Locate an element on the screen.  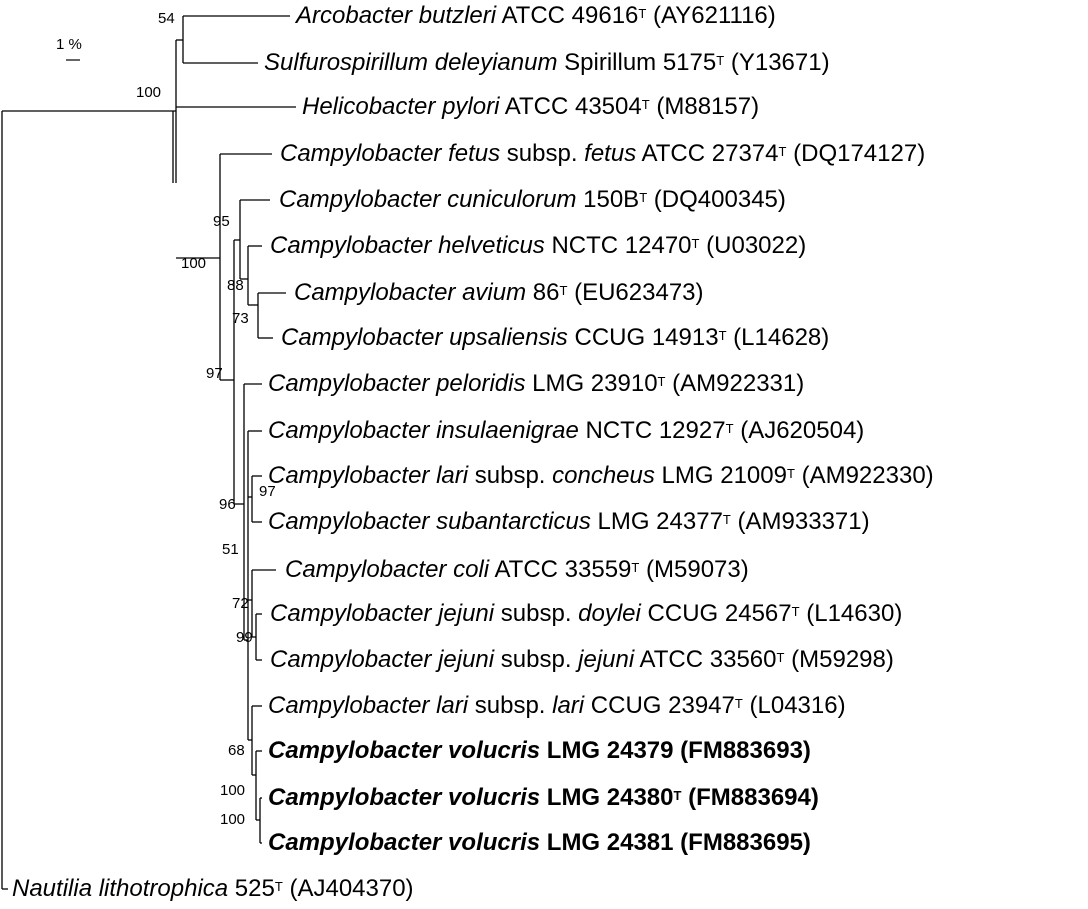
accession-number: (M88157) is located at coordinates (704, 106).